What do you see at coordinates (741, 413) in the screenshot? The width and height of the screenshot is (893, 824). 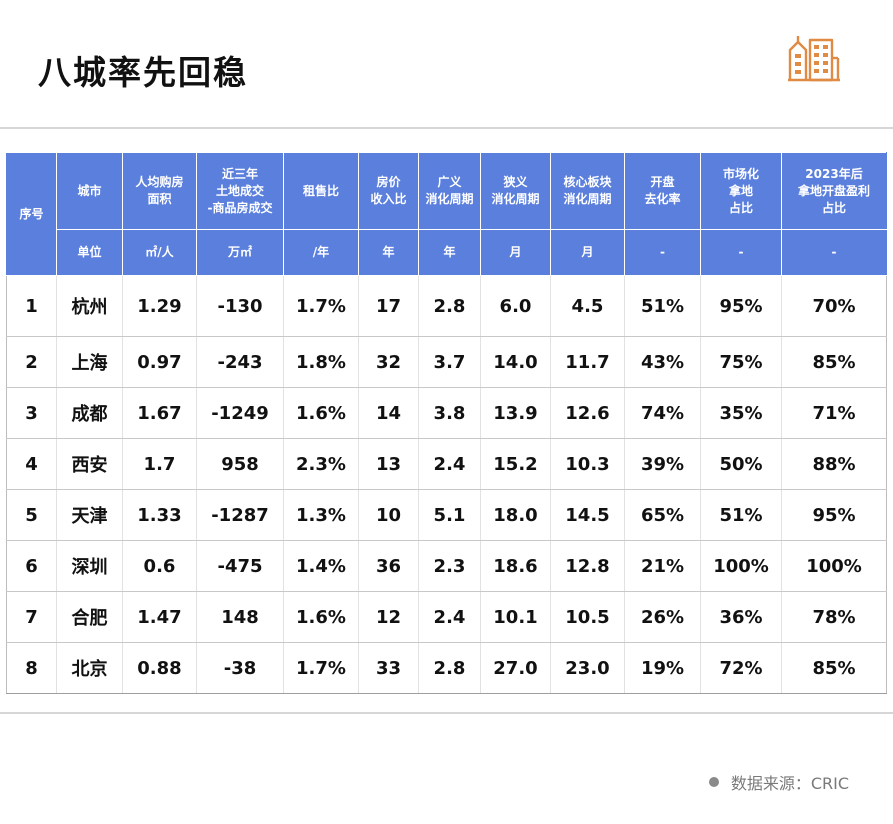 I see `table-cell: 35%` at bounding box center [741, 413].